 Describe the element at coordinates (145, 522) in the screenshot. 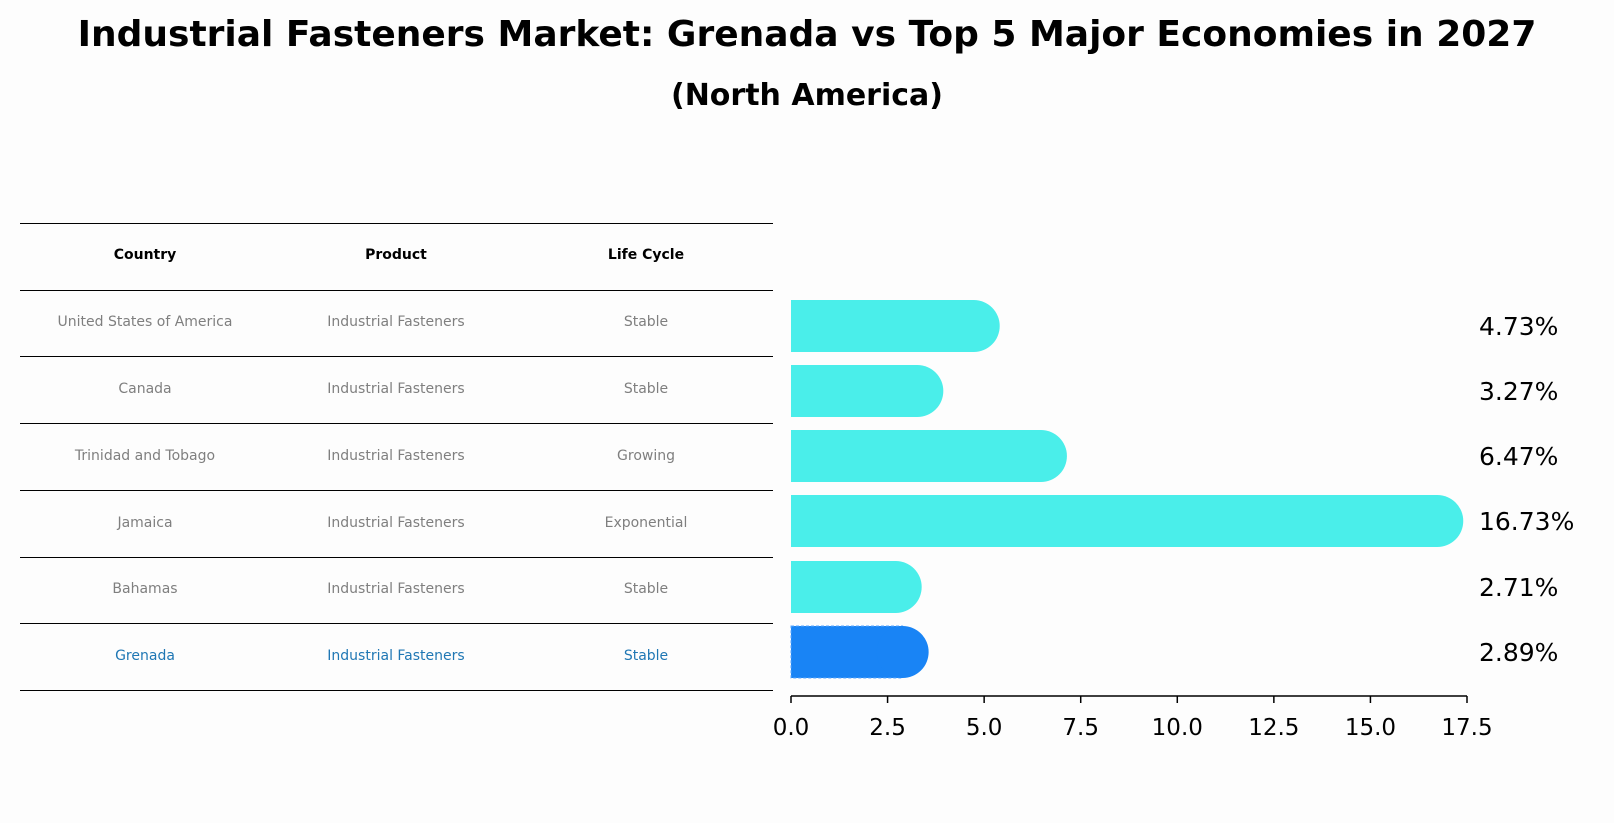

I see `table-cell-country: Jamaica` at that location.